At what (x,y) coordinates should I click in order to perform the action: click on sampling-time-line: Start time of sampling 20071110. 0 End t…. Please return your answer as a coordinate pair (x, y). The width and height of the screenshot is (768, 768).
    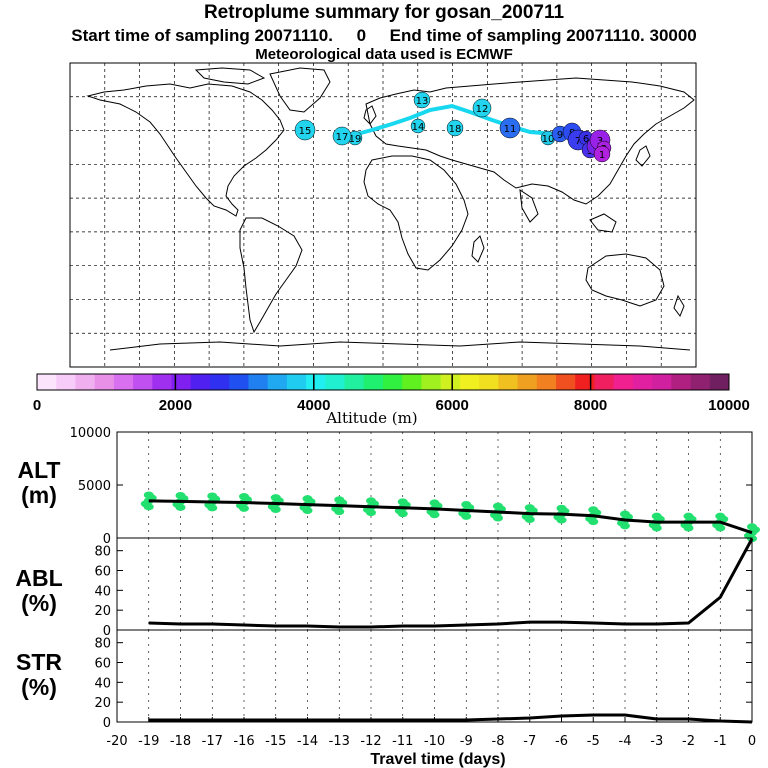
    Looking at the image, I should click on (384, 35).